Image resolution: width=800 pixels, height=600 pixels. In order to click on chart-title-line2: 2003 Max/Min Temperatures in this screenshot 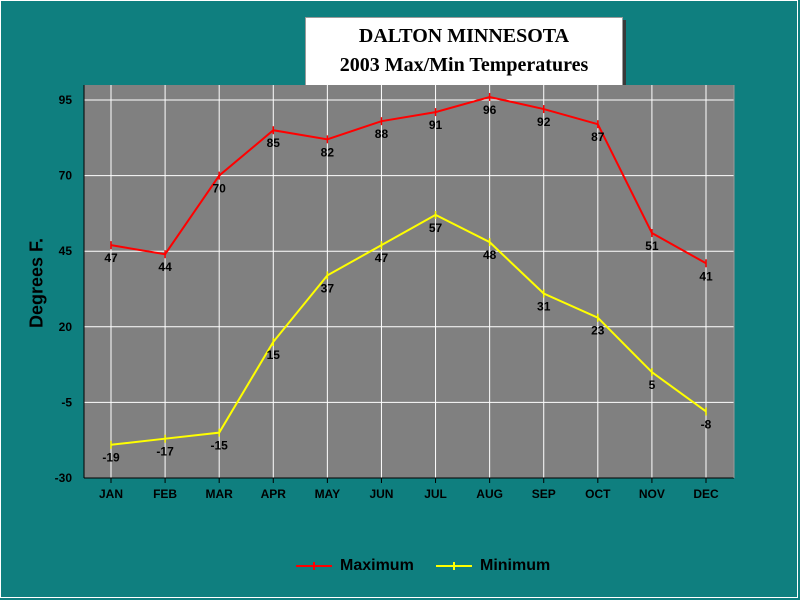, I will do `click(464, 65)`.